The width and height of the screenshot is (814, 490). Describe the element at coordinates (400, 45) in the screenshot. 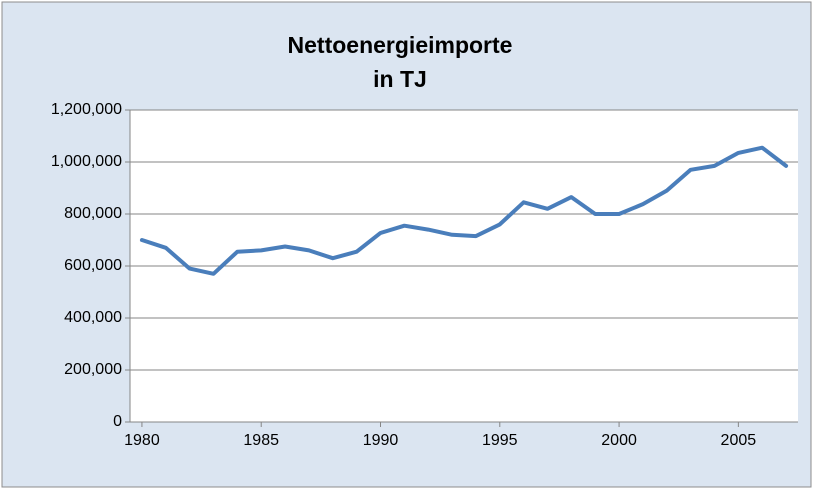

I see `chart-title: Nettoenergieimporte` at that location.